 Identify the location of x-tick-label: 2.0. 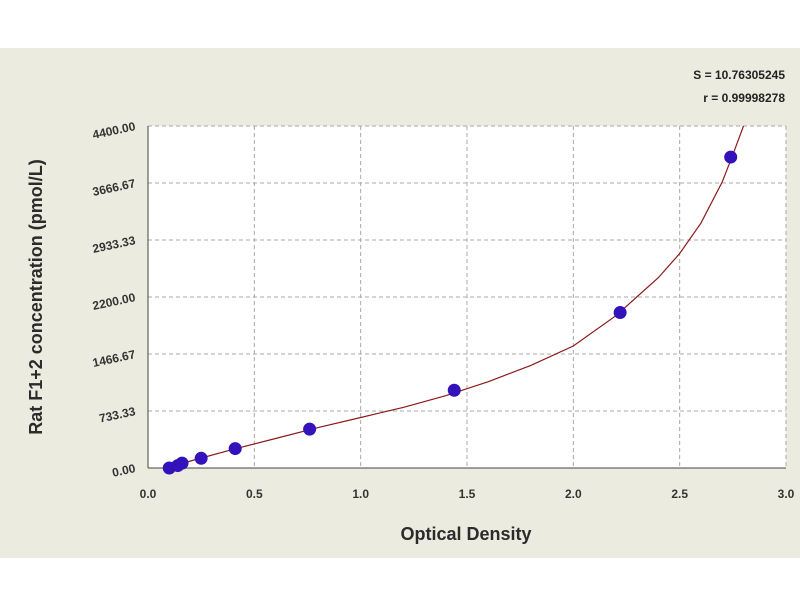
(573, 494).